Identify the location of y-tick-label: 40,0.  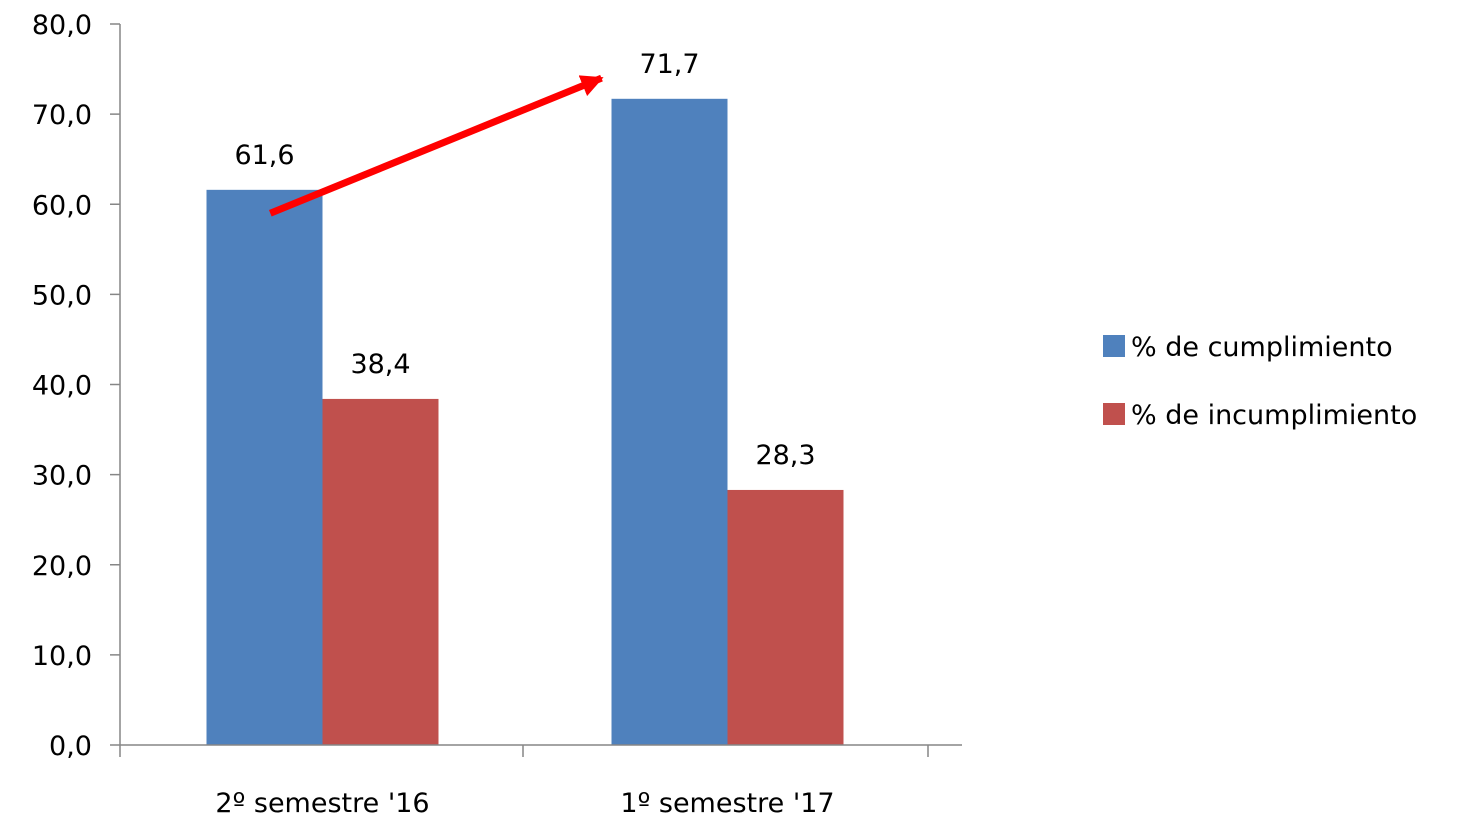
(62, 386).